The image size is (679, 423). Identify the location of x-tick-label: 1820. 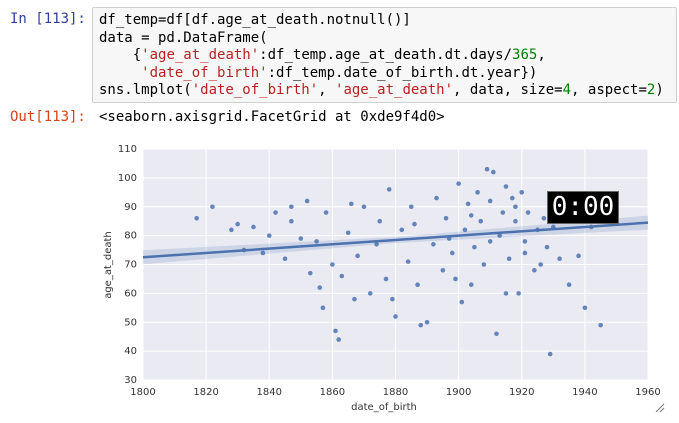
(205, 392).